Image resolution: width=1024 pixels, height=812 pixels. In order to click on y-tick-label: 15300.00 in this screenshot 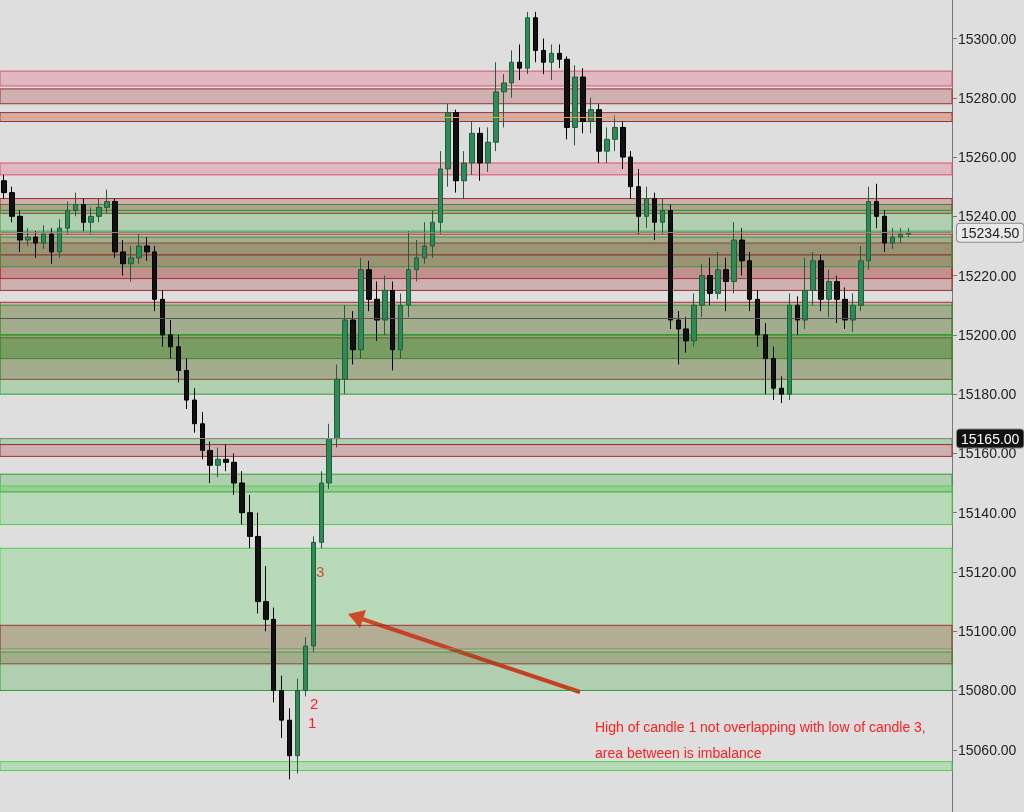, I will do `click(987, 38)`.